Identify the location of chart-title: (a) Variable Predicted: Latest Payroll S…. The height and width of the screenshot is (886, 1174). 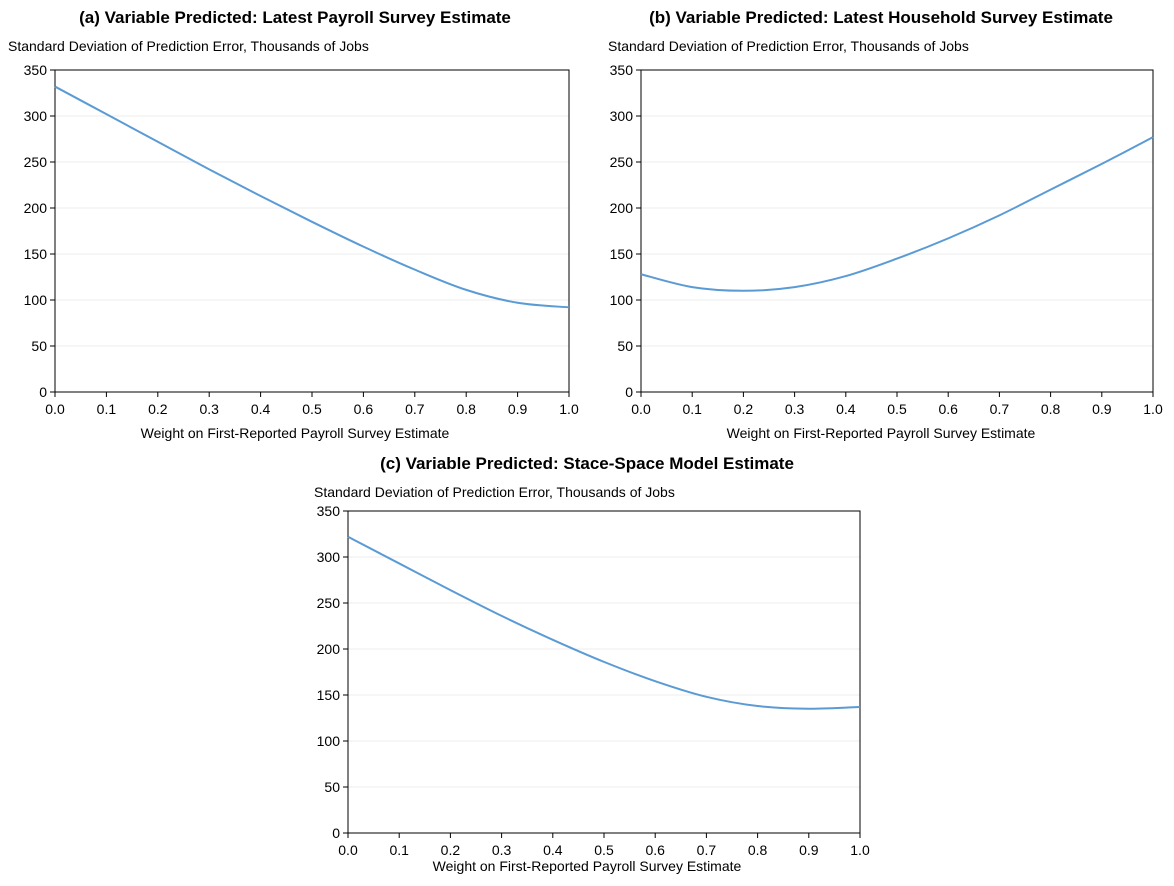
(295, 17).